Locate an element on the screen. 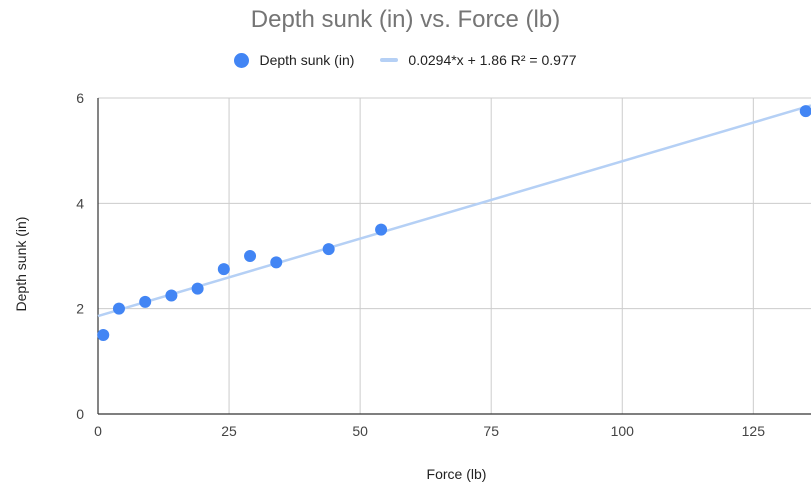 The width and height of the screenshot is (811, 485). x-tick-label: 50 is located at coordinates (360, 431).